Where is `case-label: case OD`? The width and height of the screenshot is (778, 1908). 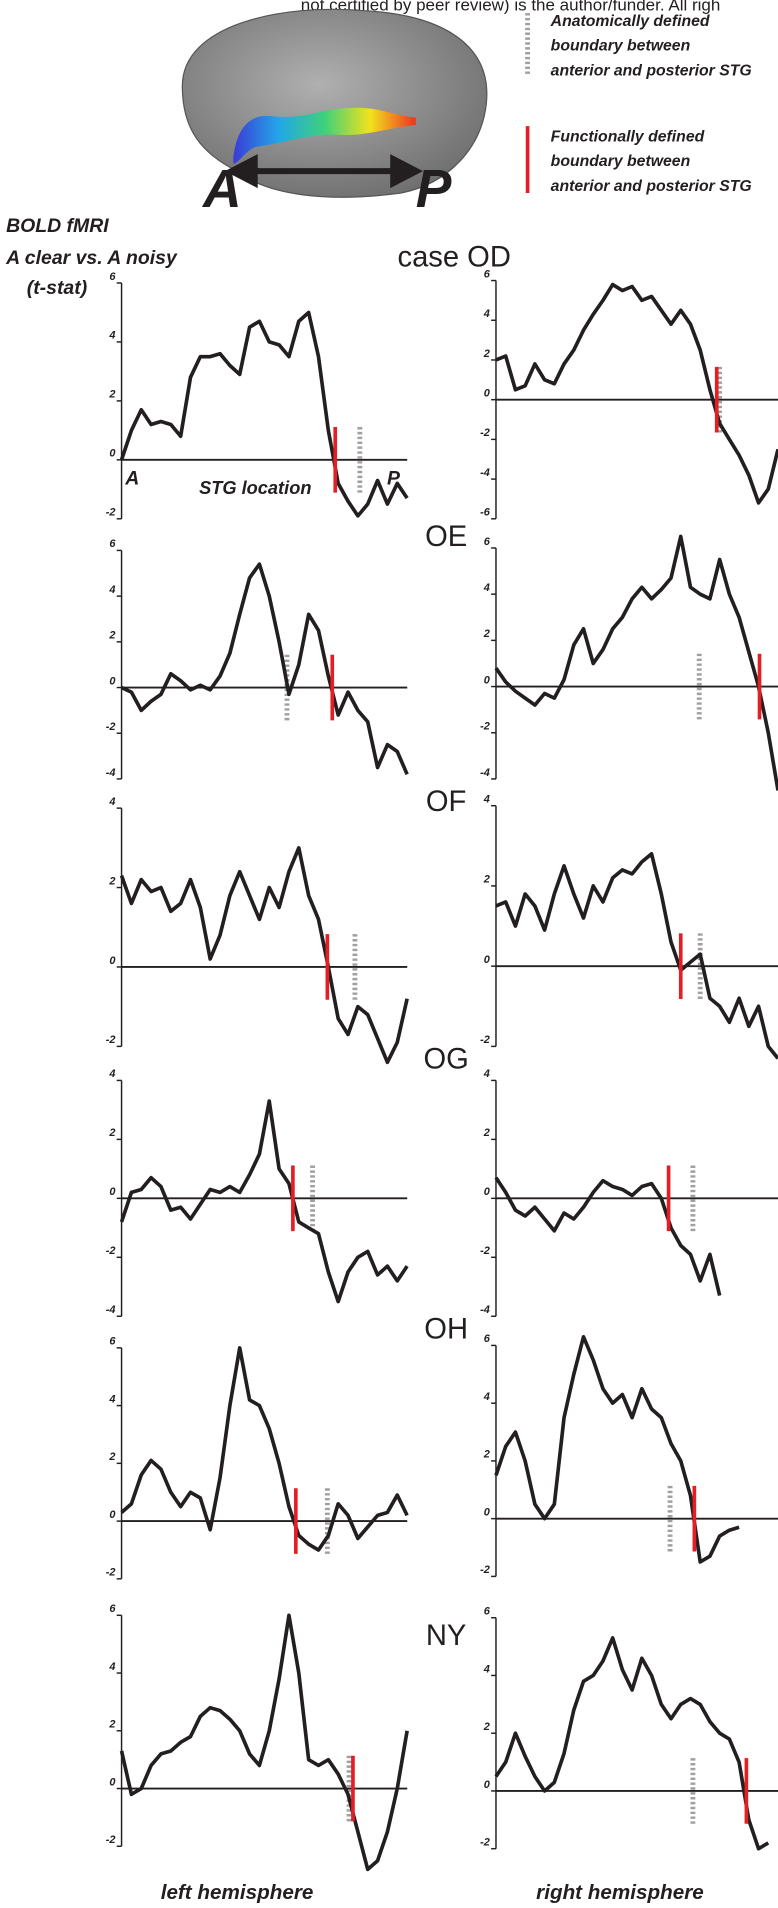 case-label: case OD is located at coordinates (454, 257).